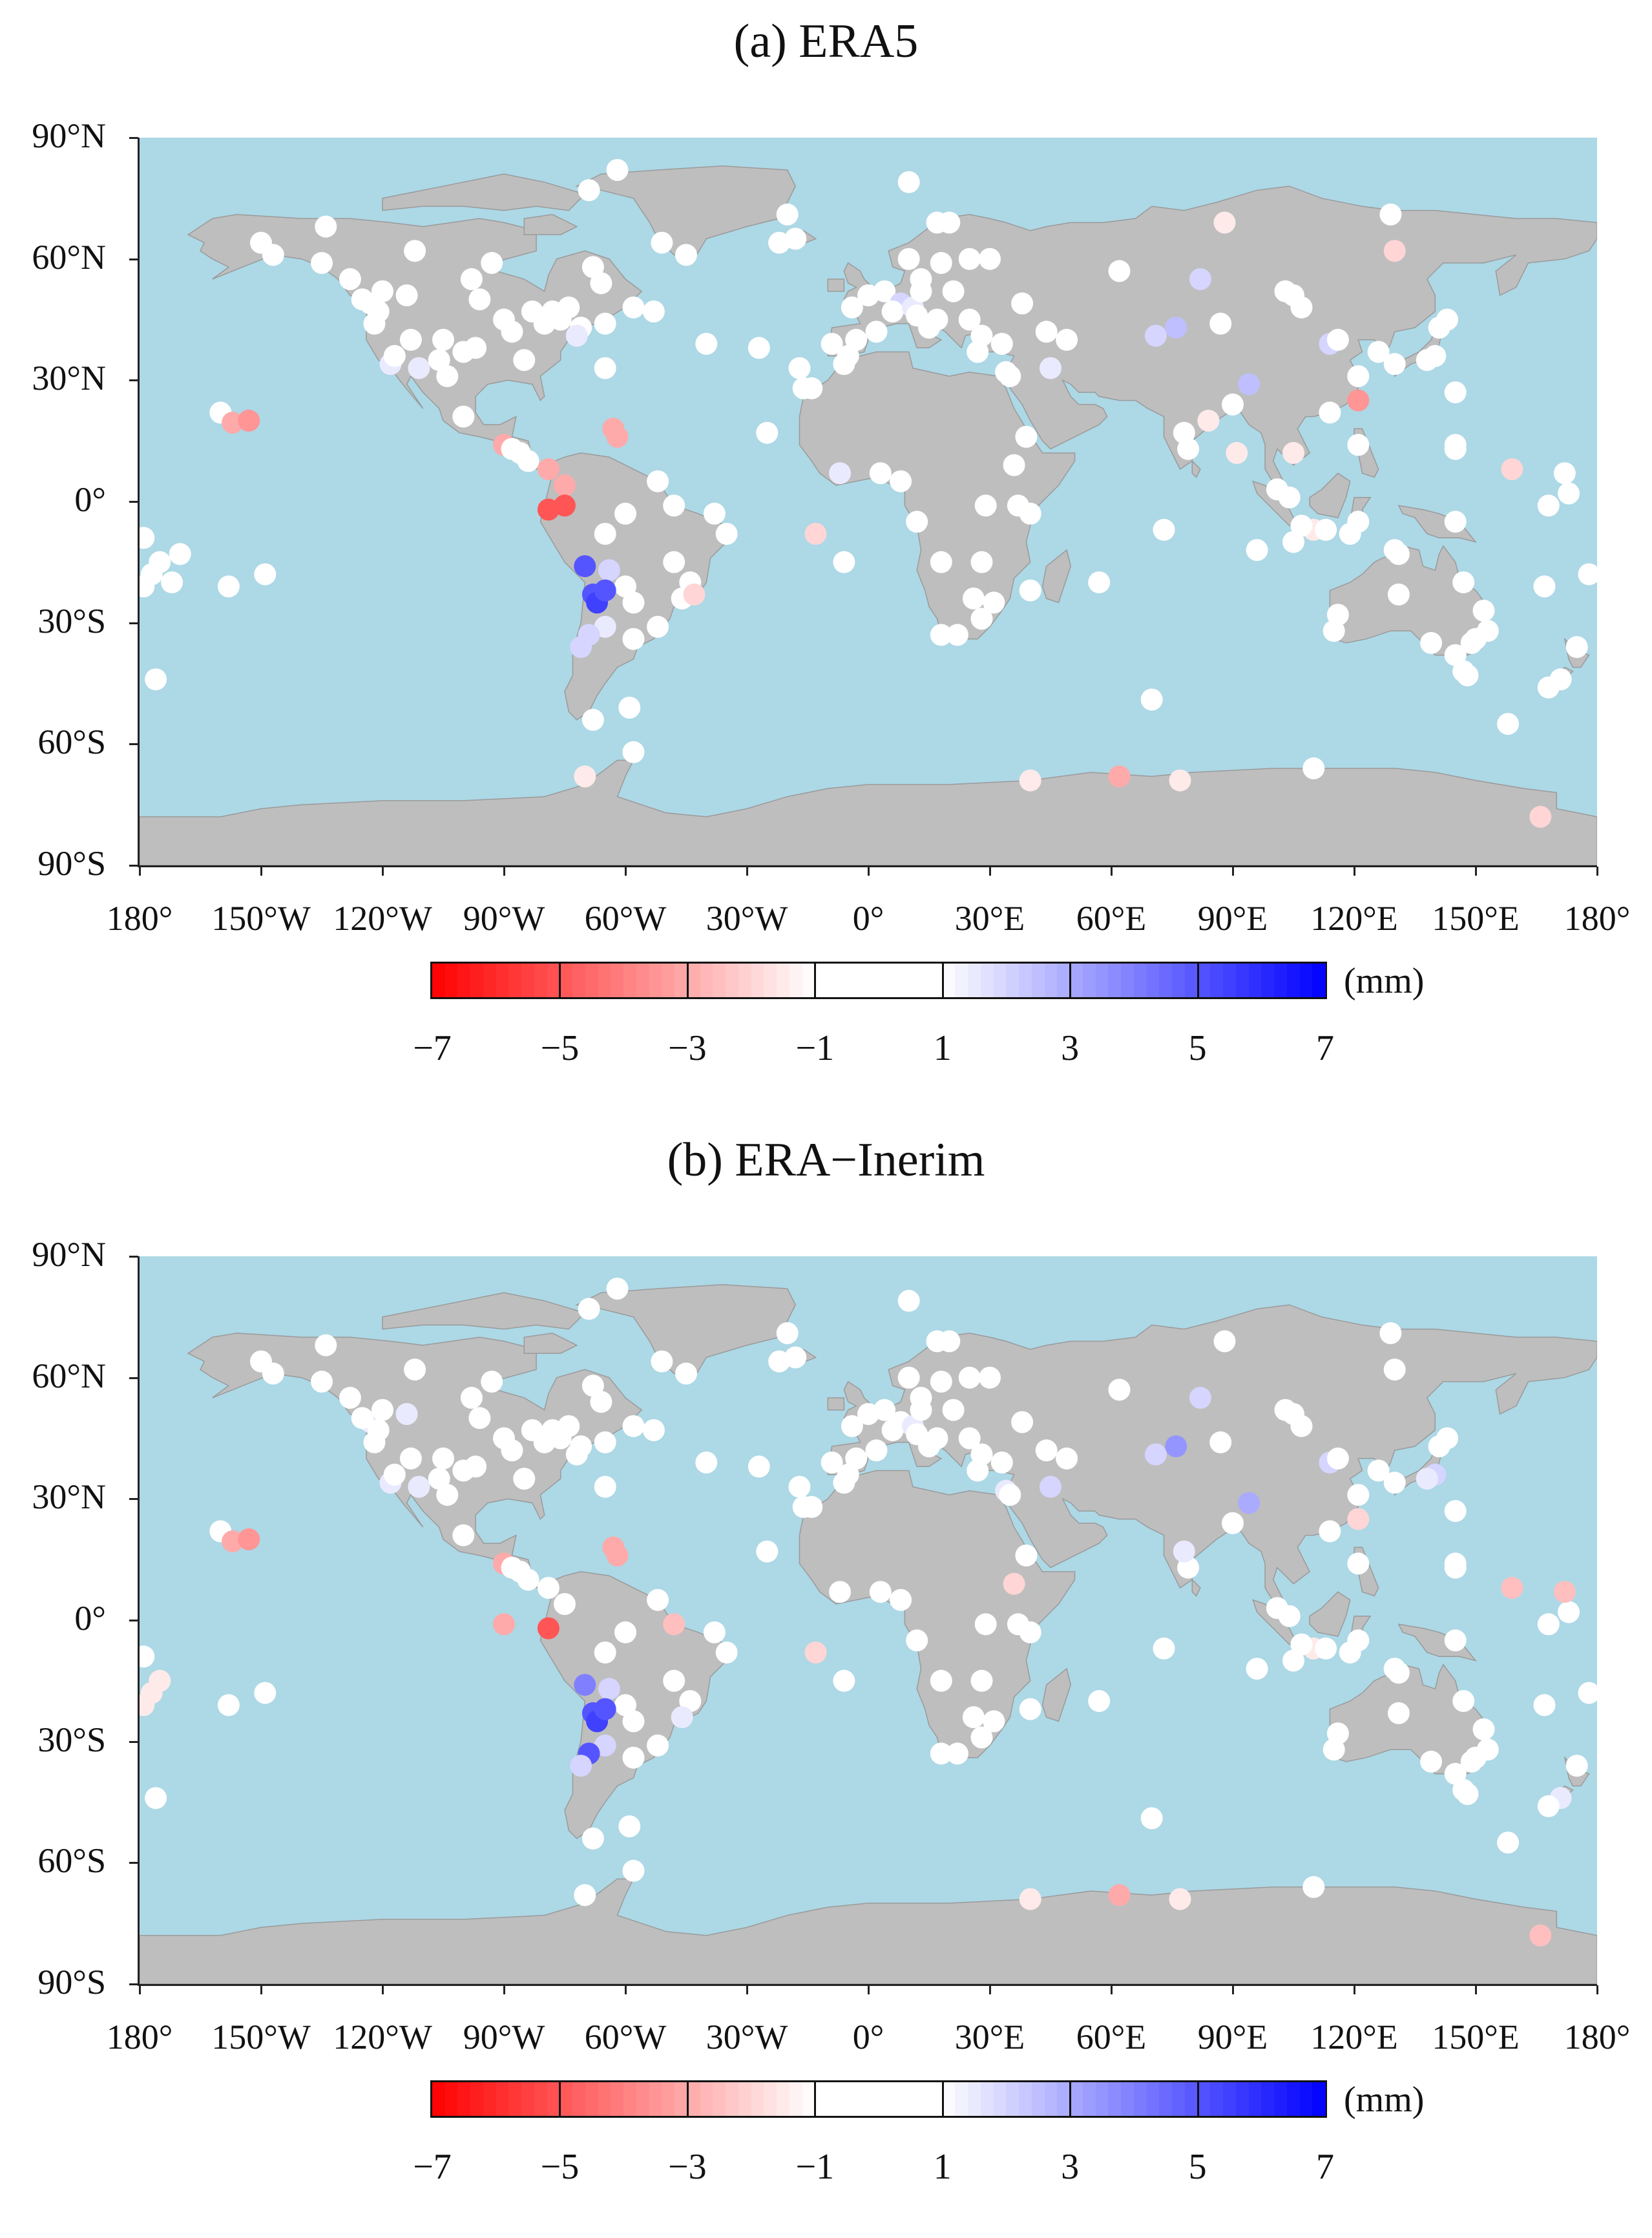  Describe the element at coordinates (139, 2037) in the screenshot. I see `lon-tick-label: 180°` at that location.